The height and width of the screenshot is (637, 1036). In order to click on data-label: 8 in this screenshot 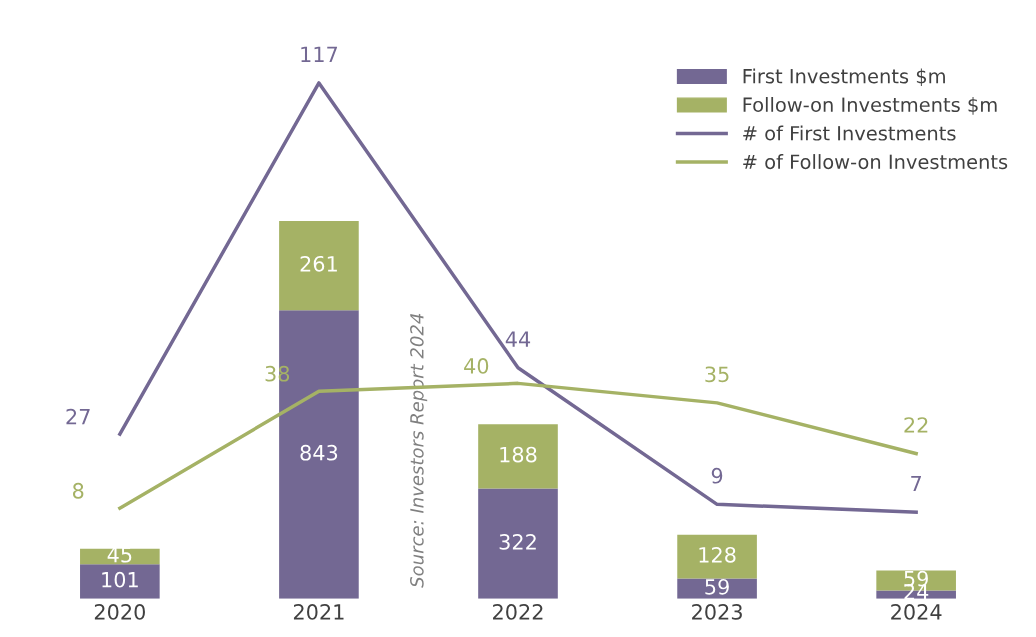, I will do `click(78, 490)`.